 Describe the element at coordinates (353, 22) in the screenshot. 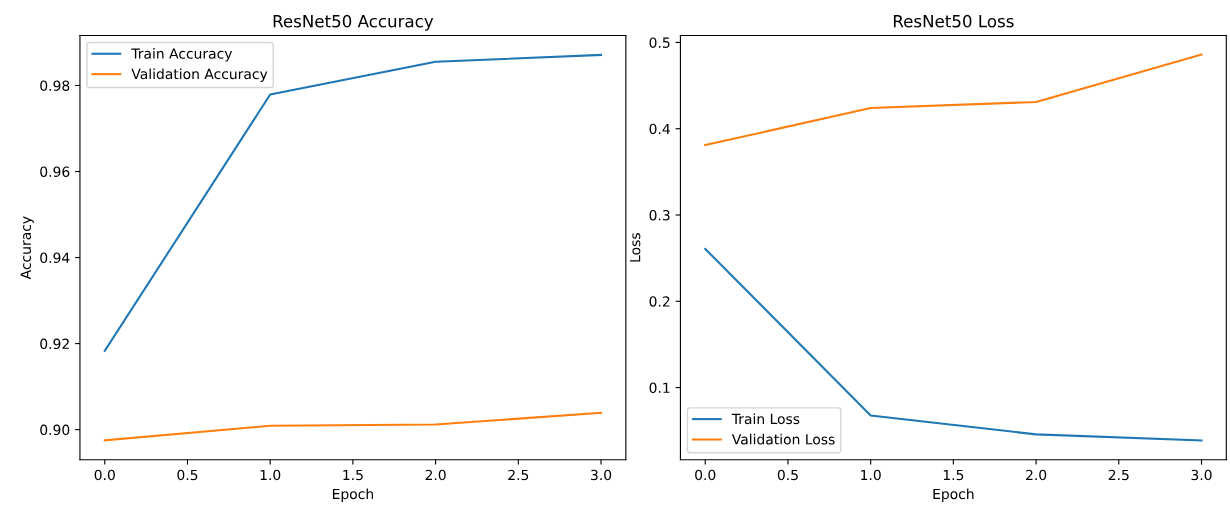

I see `chart-title: ResNet50 Accuracy` at that location.